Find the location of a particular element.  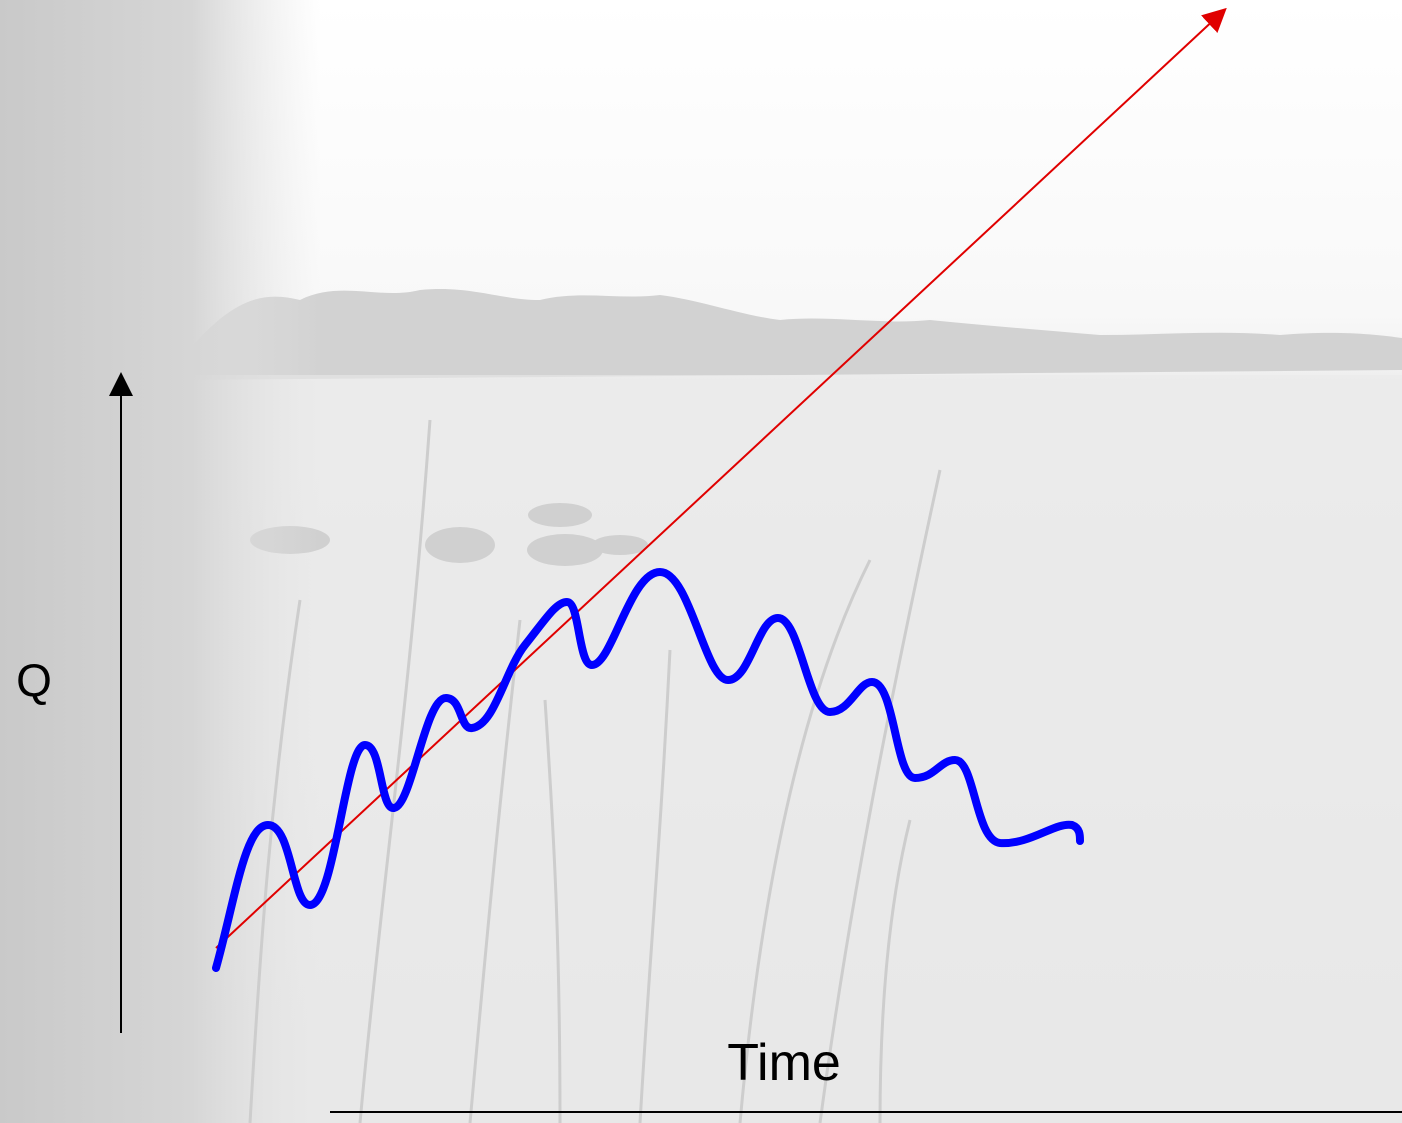

y-axis-label: Q is located at coordinates (34, 680).